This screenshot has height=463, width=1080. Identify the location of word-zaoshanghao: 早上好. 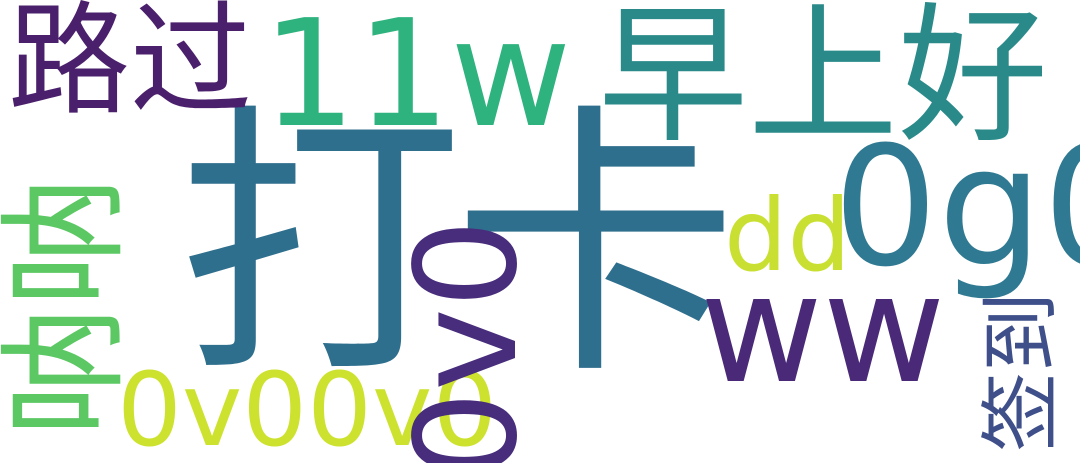
(823, 82).